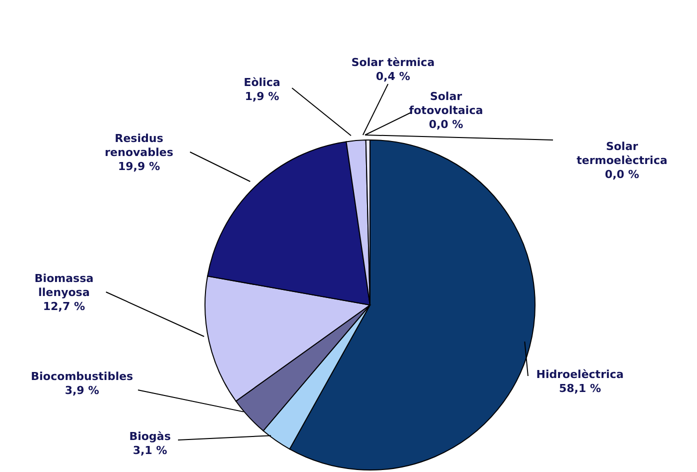  What do you see at coordinates (82, 390) in the screenshot?
I see `data-label: 3,9 %` at bounding box center [82, 390].